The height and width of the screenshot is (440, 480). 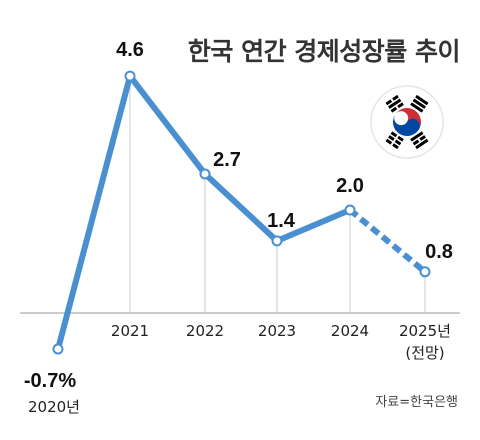 I want to click on data-label: 0.8, so click(x=439, y=252).